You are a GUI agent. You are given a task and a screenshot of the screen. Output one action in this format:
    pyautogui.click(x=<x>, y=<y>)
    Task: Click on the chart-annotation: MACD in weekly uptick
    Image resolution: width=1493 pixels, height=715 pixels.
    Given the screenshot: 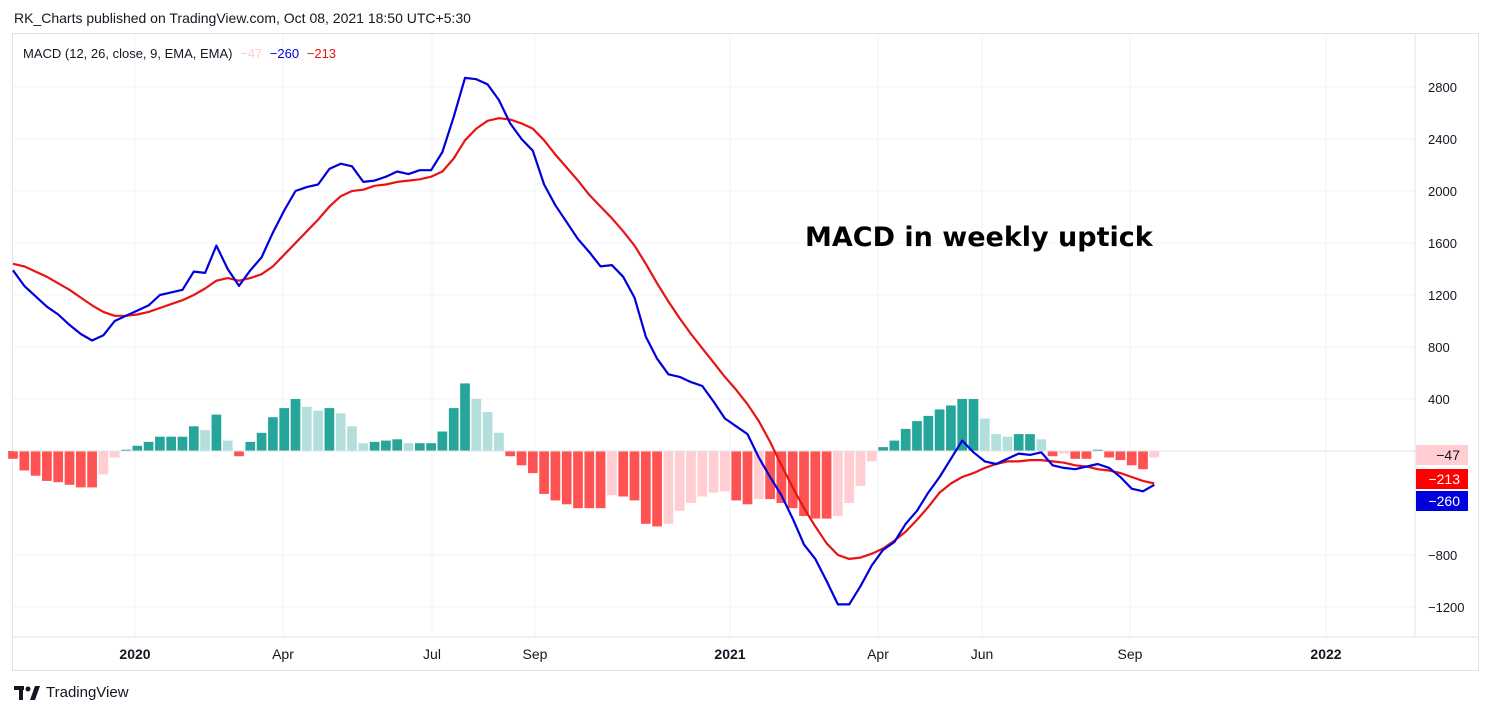 What is the action you would take?
    pyautogui.click(x=979, y=237)
    